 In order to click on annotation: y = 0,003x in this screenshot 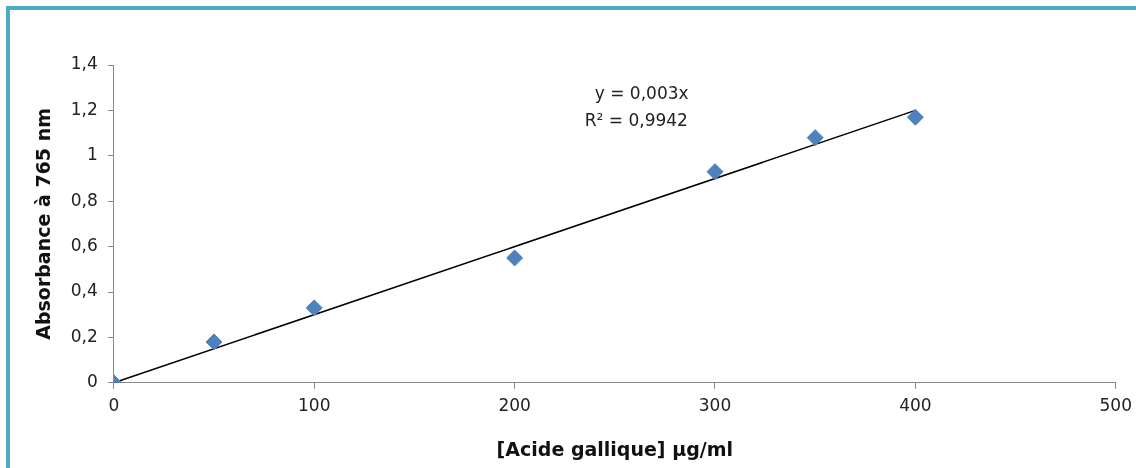, I will do `click(641, 93)`.